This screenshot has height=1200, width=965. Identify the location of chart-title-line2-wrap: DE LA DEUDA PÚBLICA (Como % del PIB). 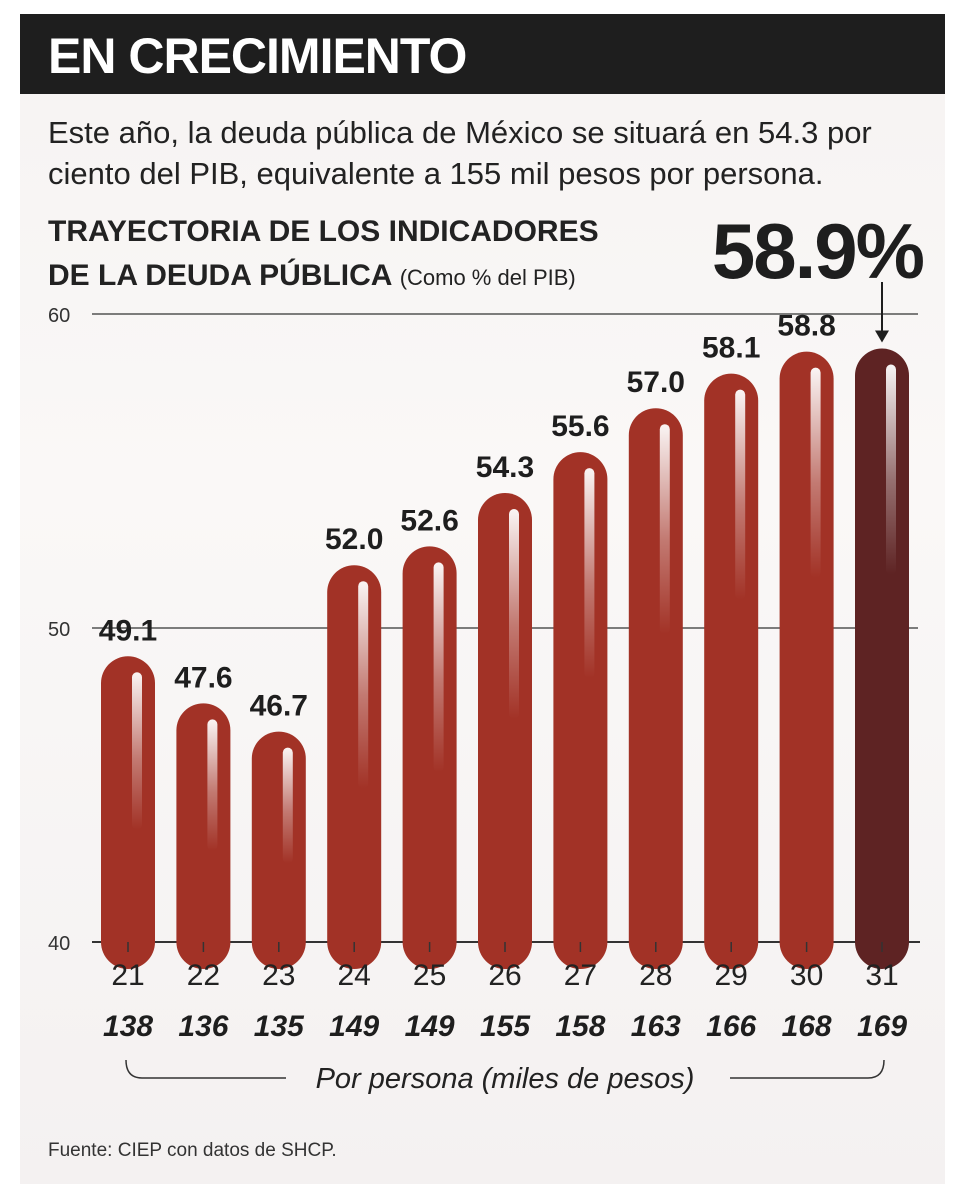
(368, 277).